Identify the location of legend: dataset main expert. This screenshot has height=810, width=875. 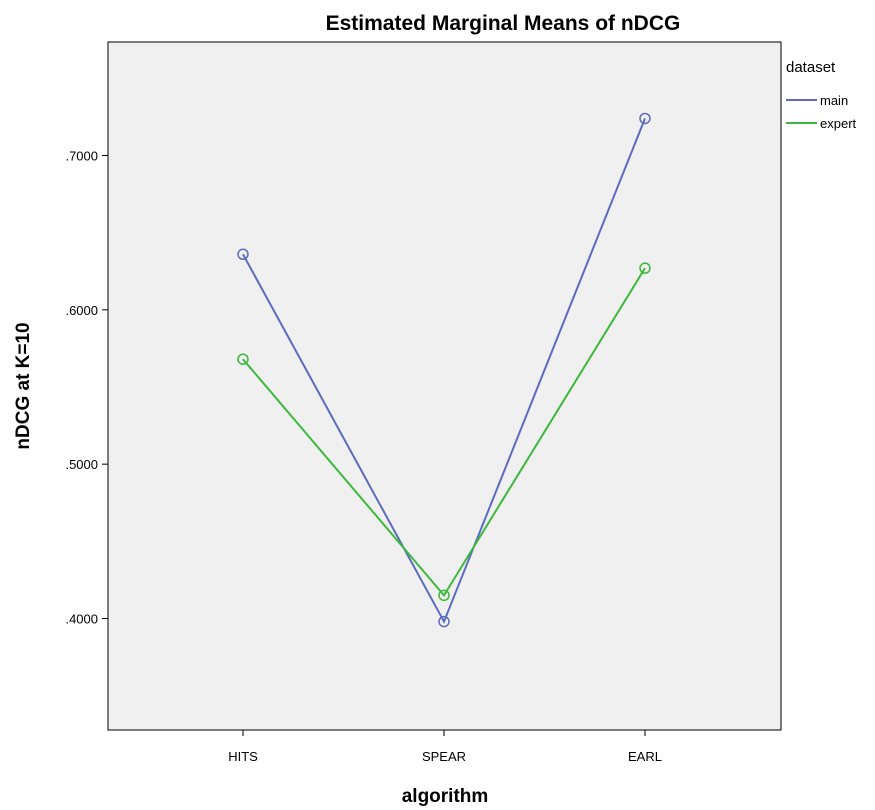
(821, 95).